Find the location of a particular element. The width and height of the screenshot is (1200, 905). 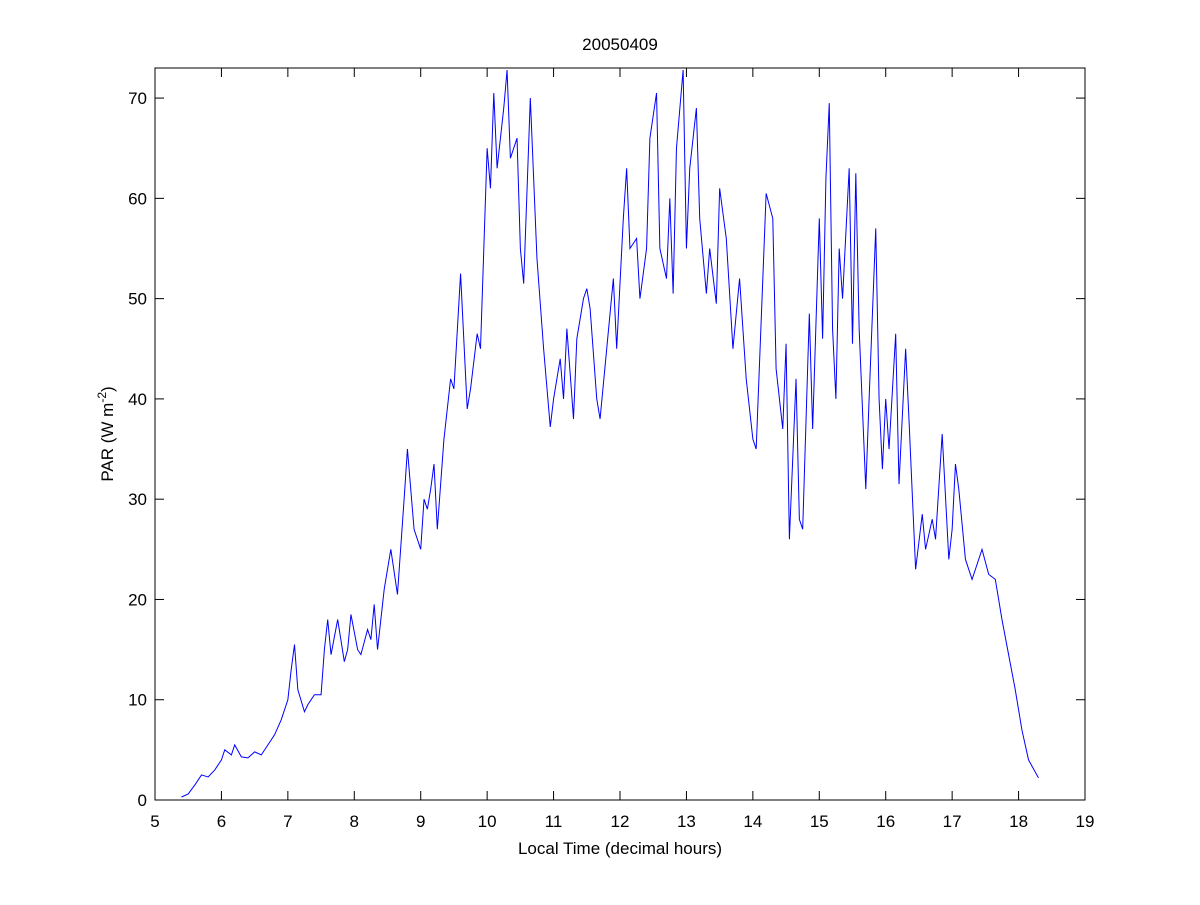

y-tick-label: 30 is located at coordinates (137, 499).